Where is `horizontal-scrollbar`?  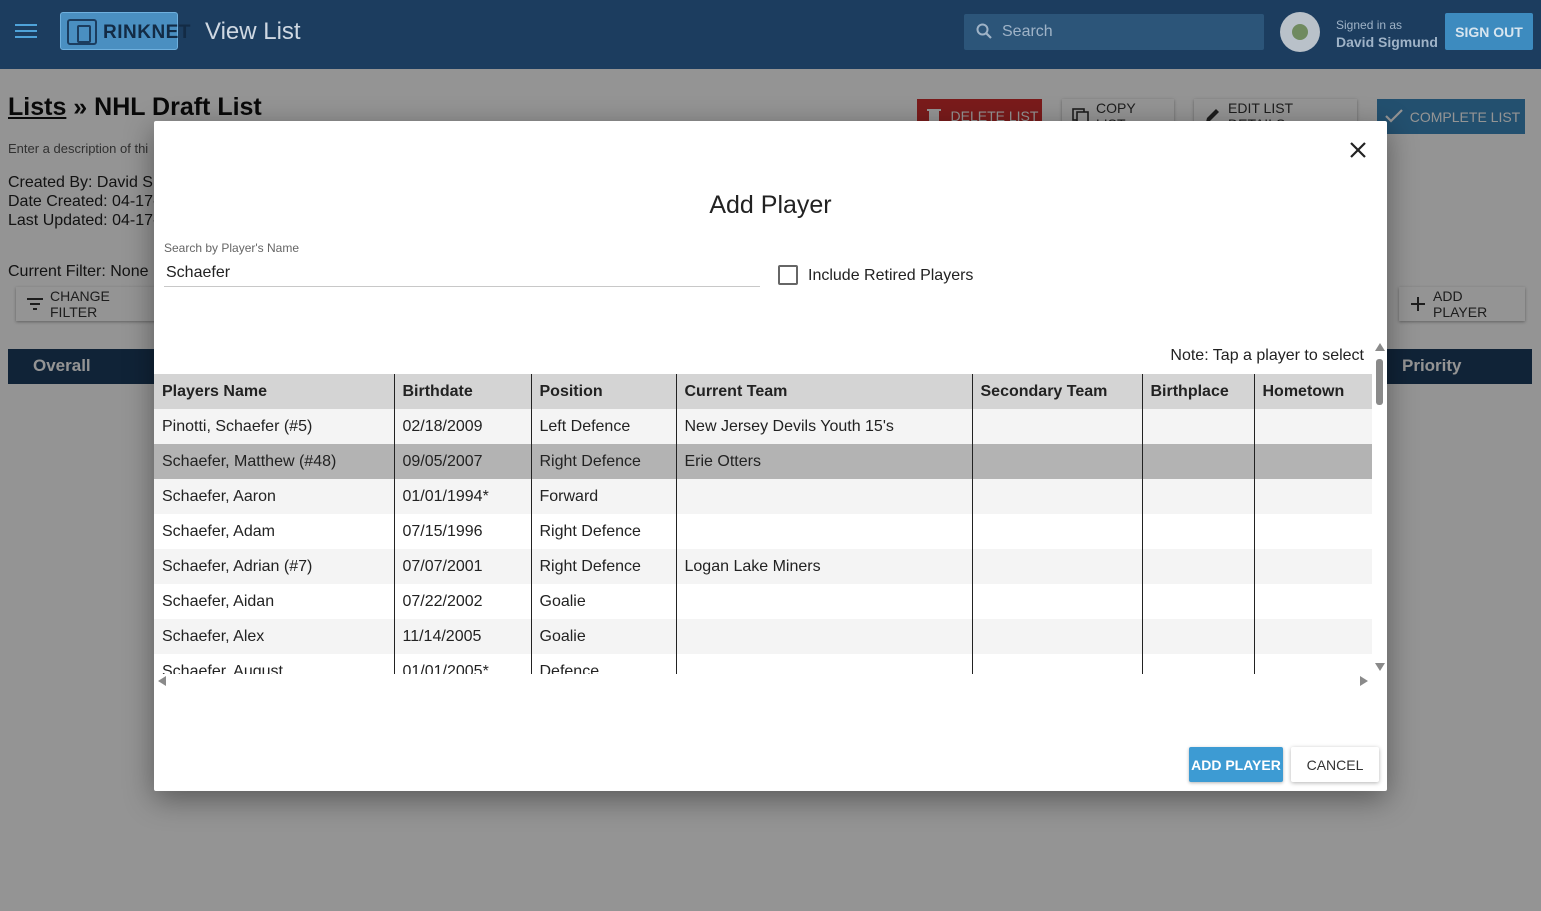 horizontal-scrollbar is located at coordinates (763, 681).